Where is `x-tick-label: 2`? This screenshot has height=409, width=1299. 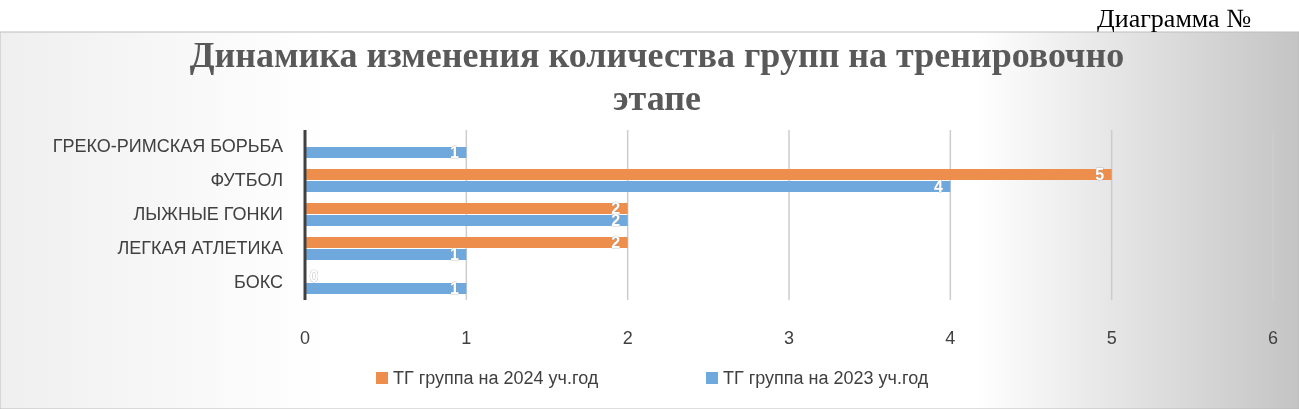 x-tick-label: 2 is located at coordinates (627, 338).